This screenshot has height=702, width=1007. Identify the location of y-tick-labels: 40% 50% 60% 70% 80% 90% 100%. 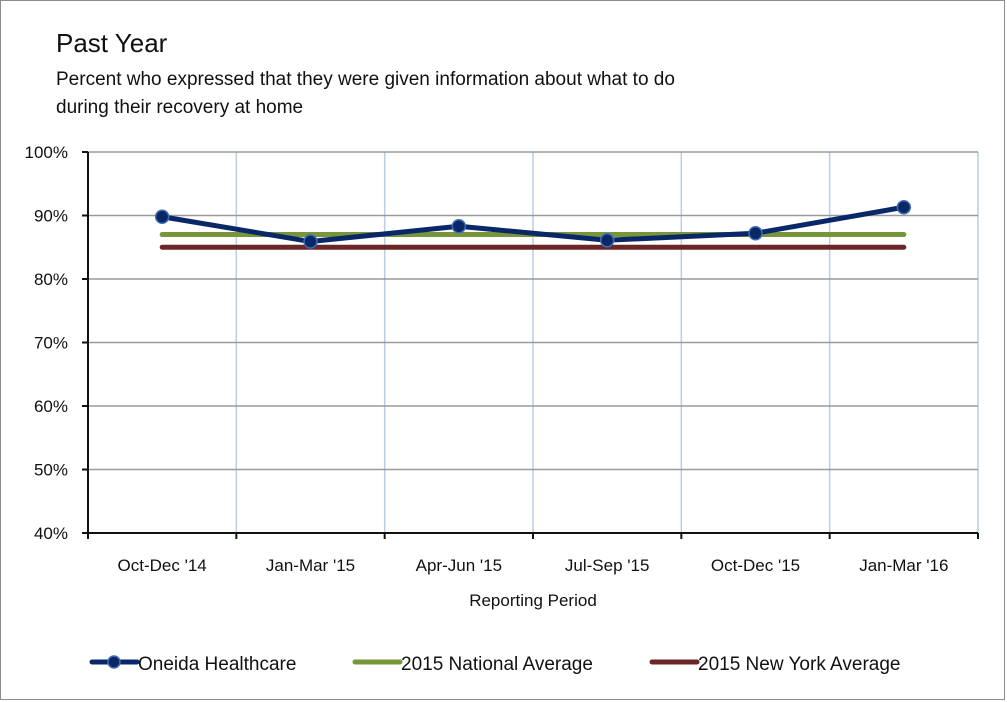
(46, 343).